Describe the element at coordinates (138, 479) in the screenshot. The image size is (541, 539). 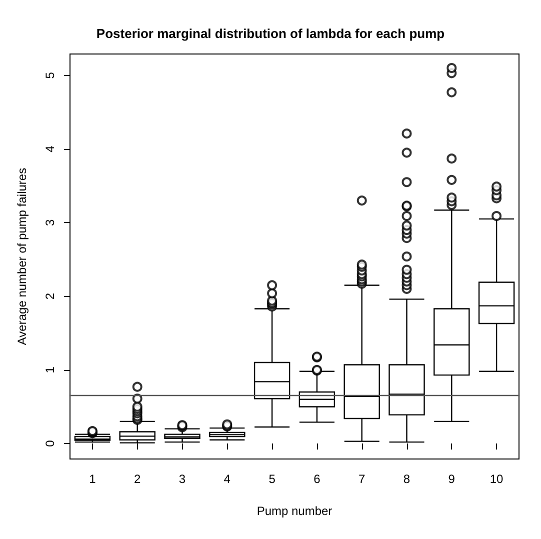
I see `x-tick-label: 2` at that location.